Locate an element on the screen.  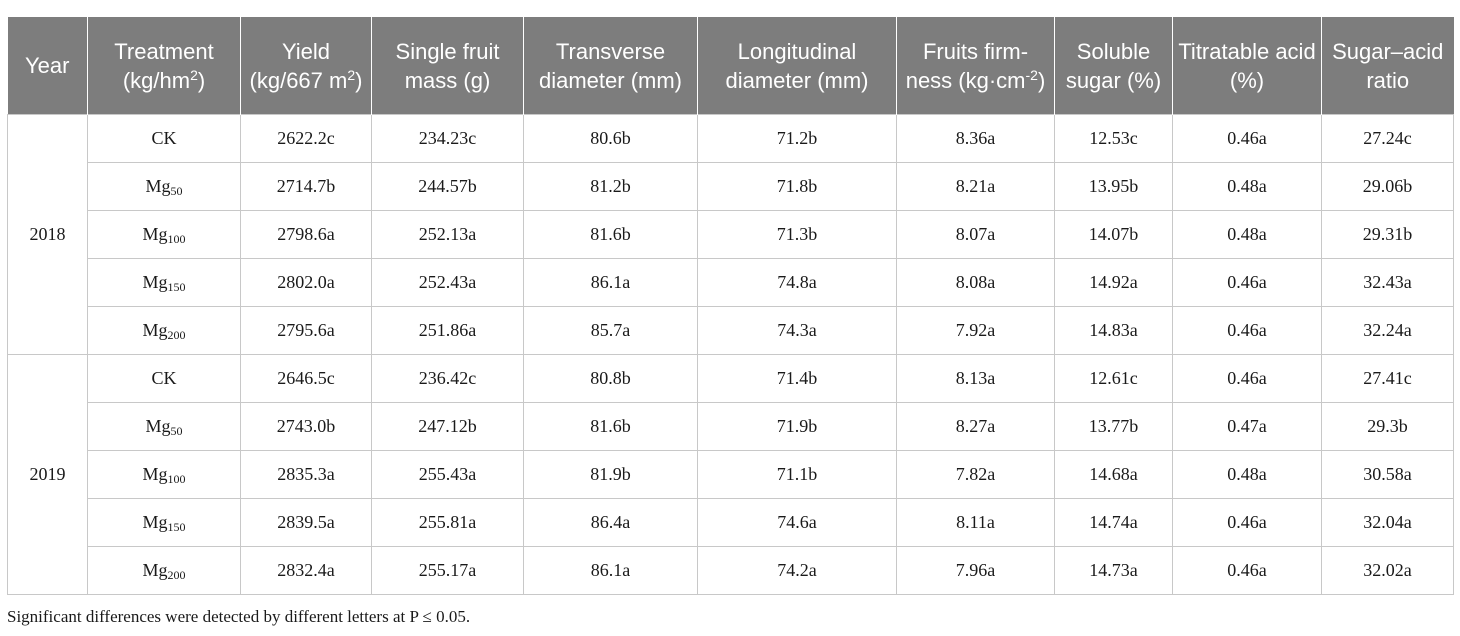
cell-fruits-firmness: 8.11a is located at coordinates (975, 522).